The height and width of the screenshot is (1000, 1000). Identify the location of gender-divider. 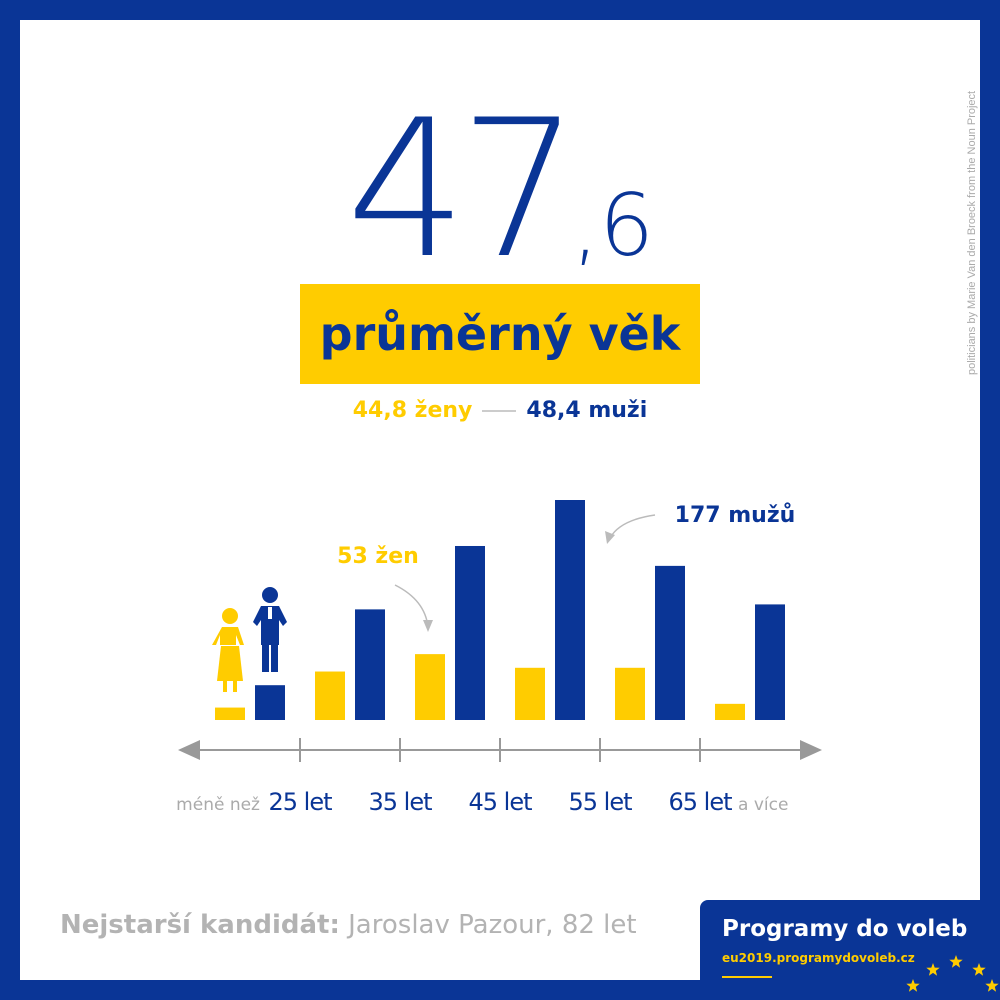
(499, 410).